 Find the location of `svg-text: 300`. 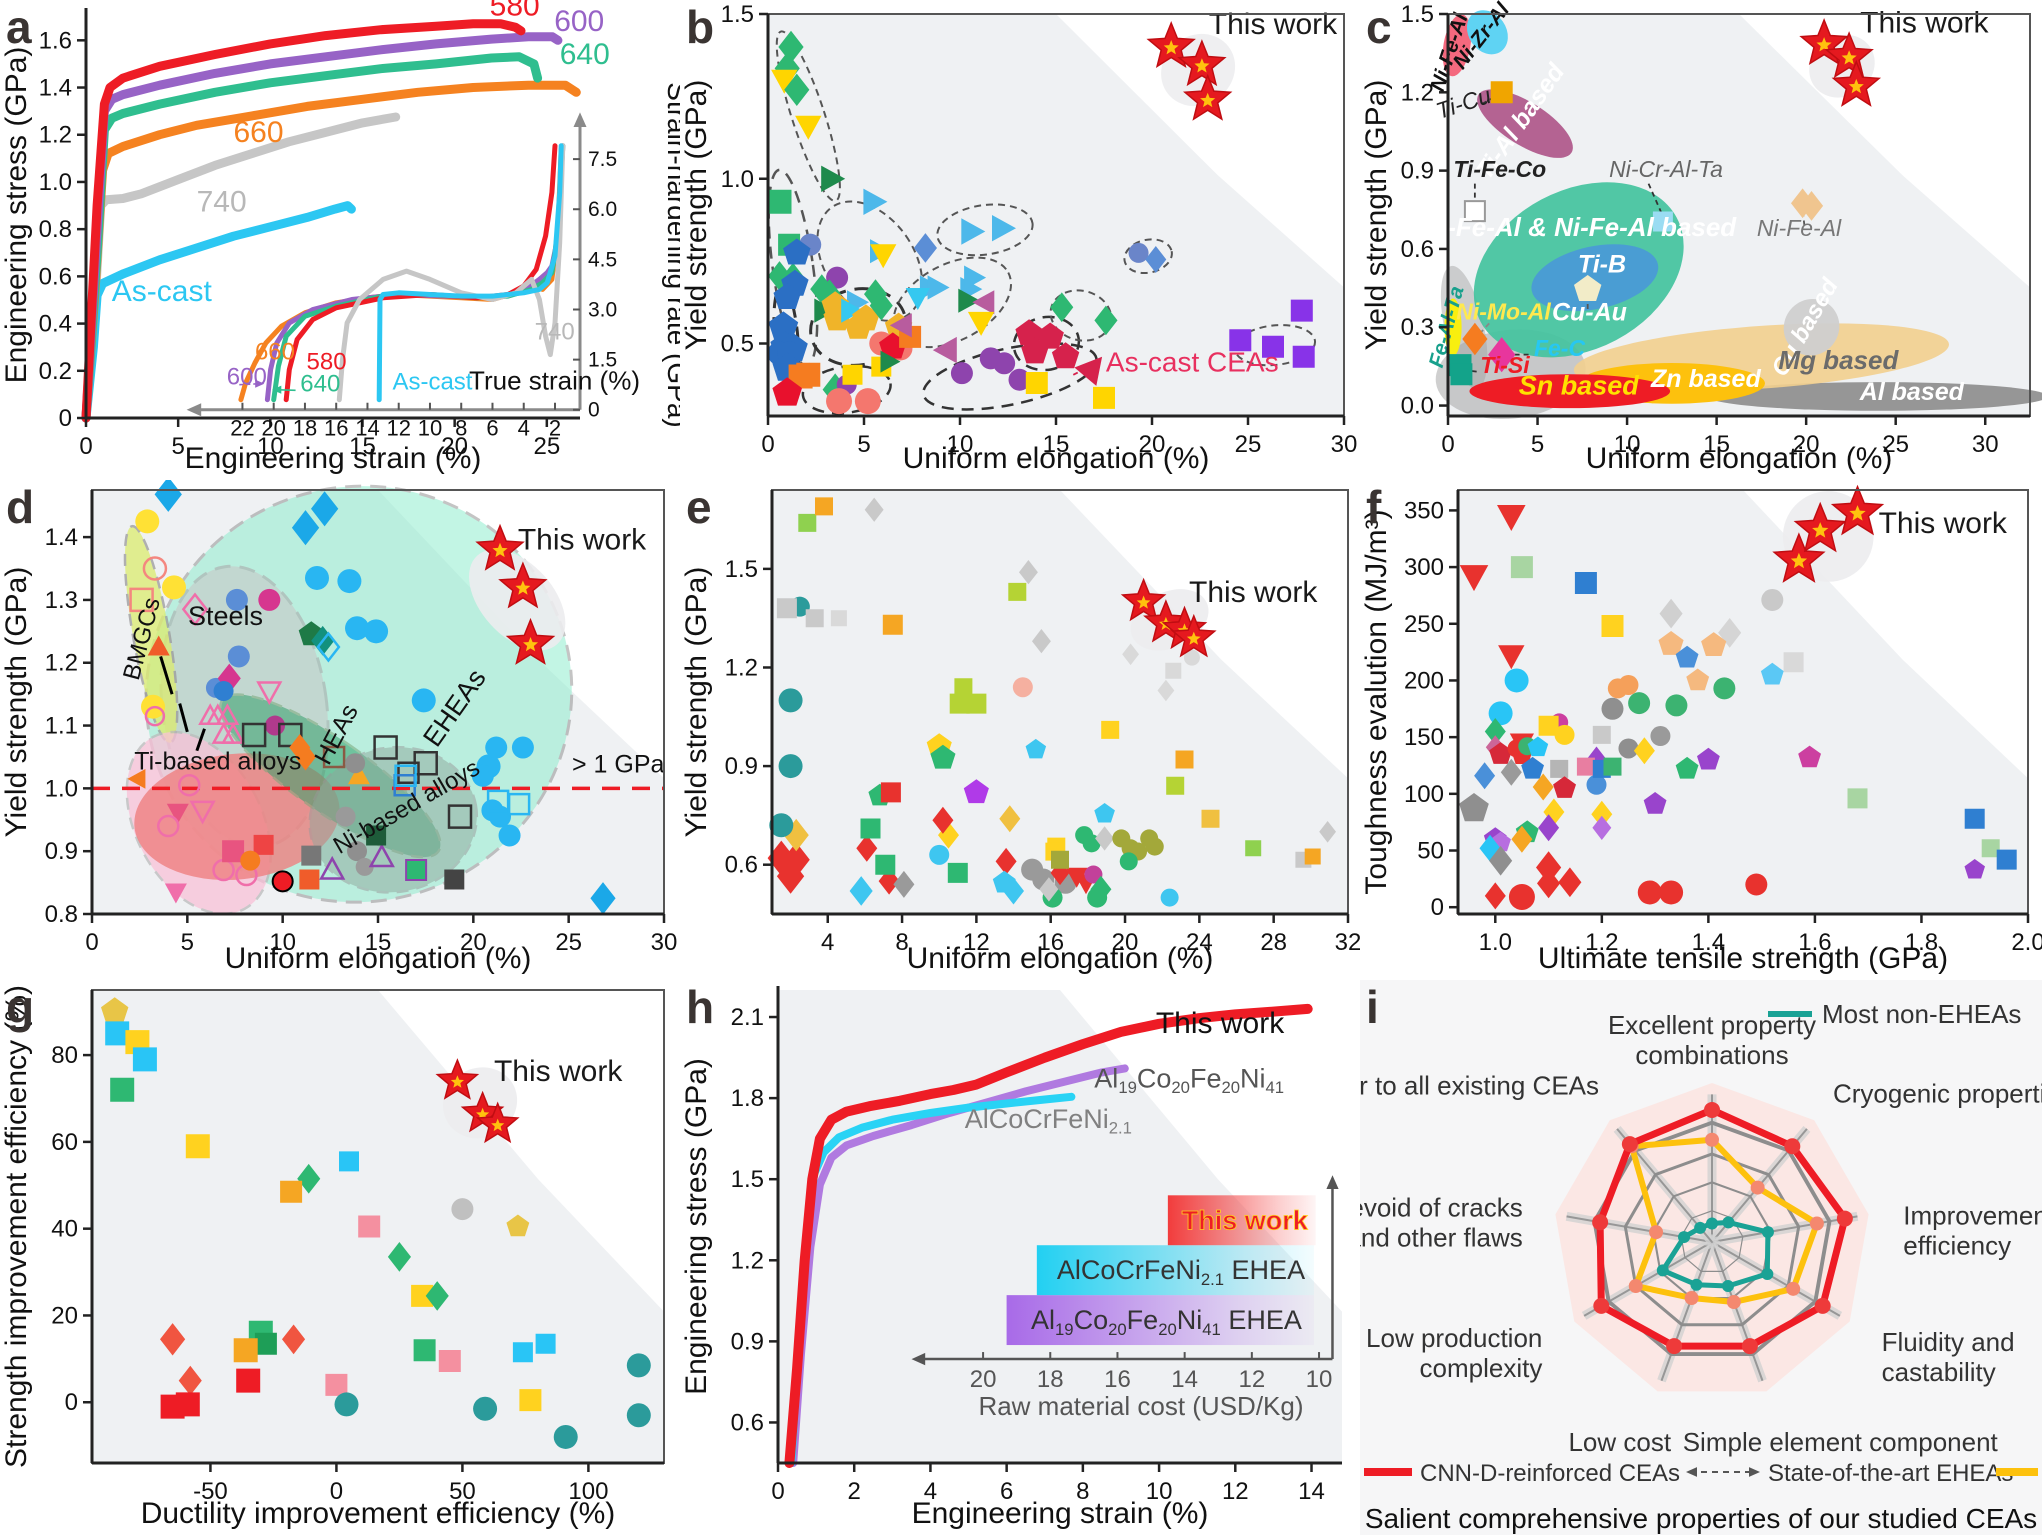

svg-text: 300 is located at coordinates (1424, 567).